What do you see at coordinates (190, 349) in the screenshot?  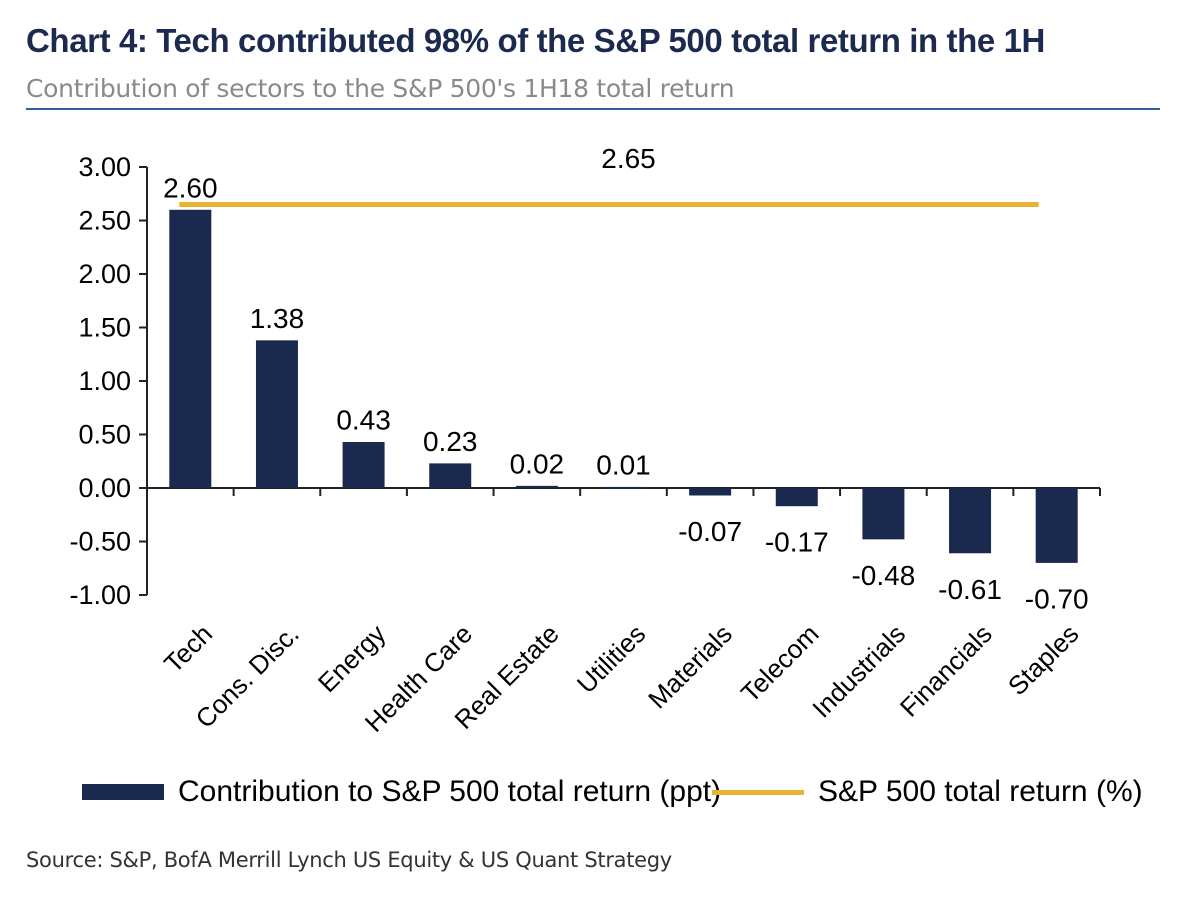 I see `bar-tech` at bounding box center [190, 349].